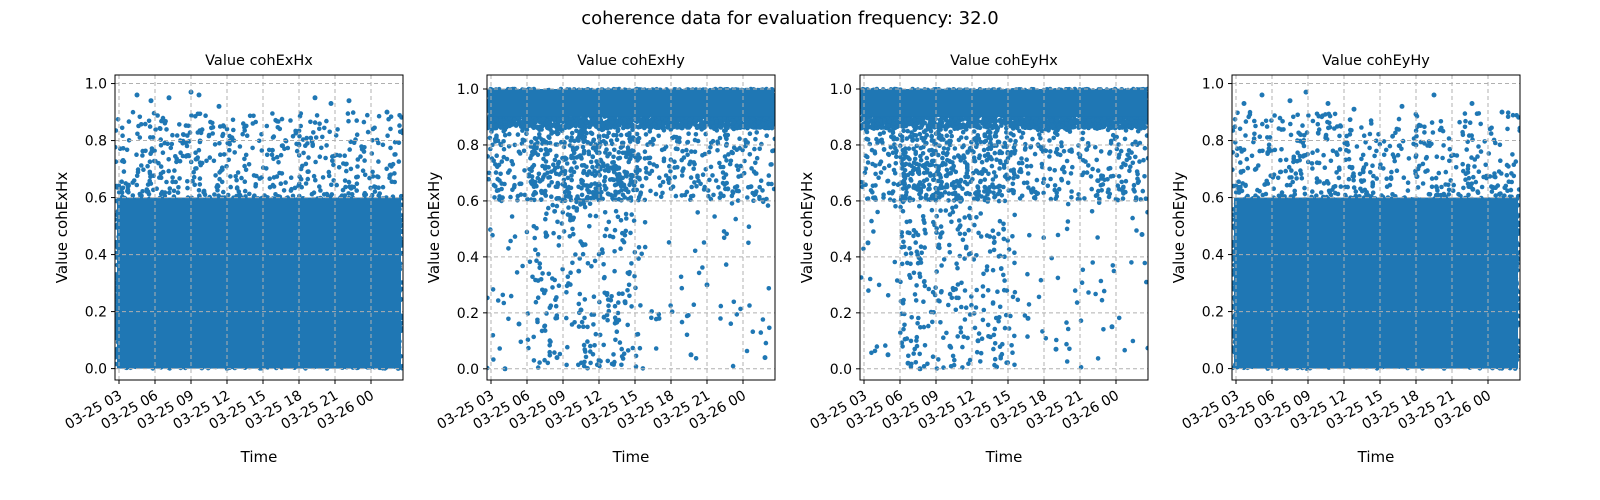 The height and width of the screenshot is (500, 1600). What do you see at coordinates (259, 227) in the screenshot?
I see `grid` at bounding box center [259, 227].